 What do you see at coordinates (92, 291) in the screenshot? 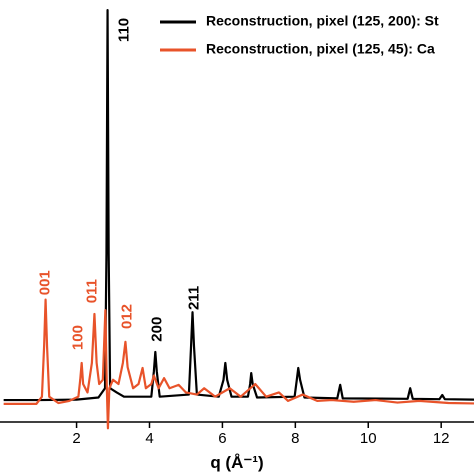
I see `peak-label: 011` at bounding box center [92, 291].